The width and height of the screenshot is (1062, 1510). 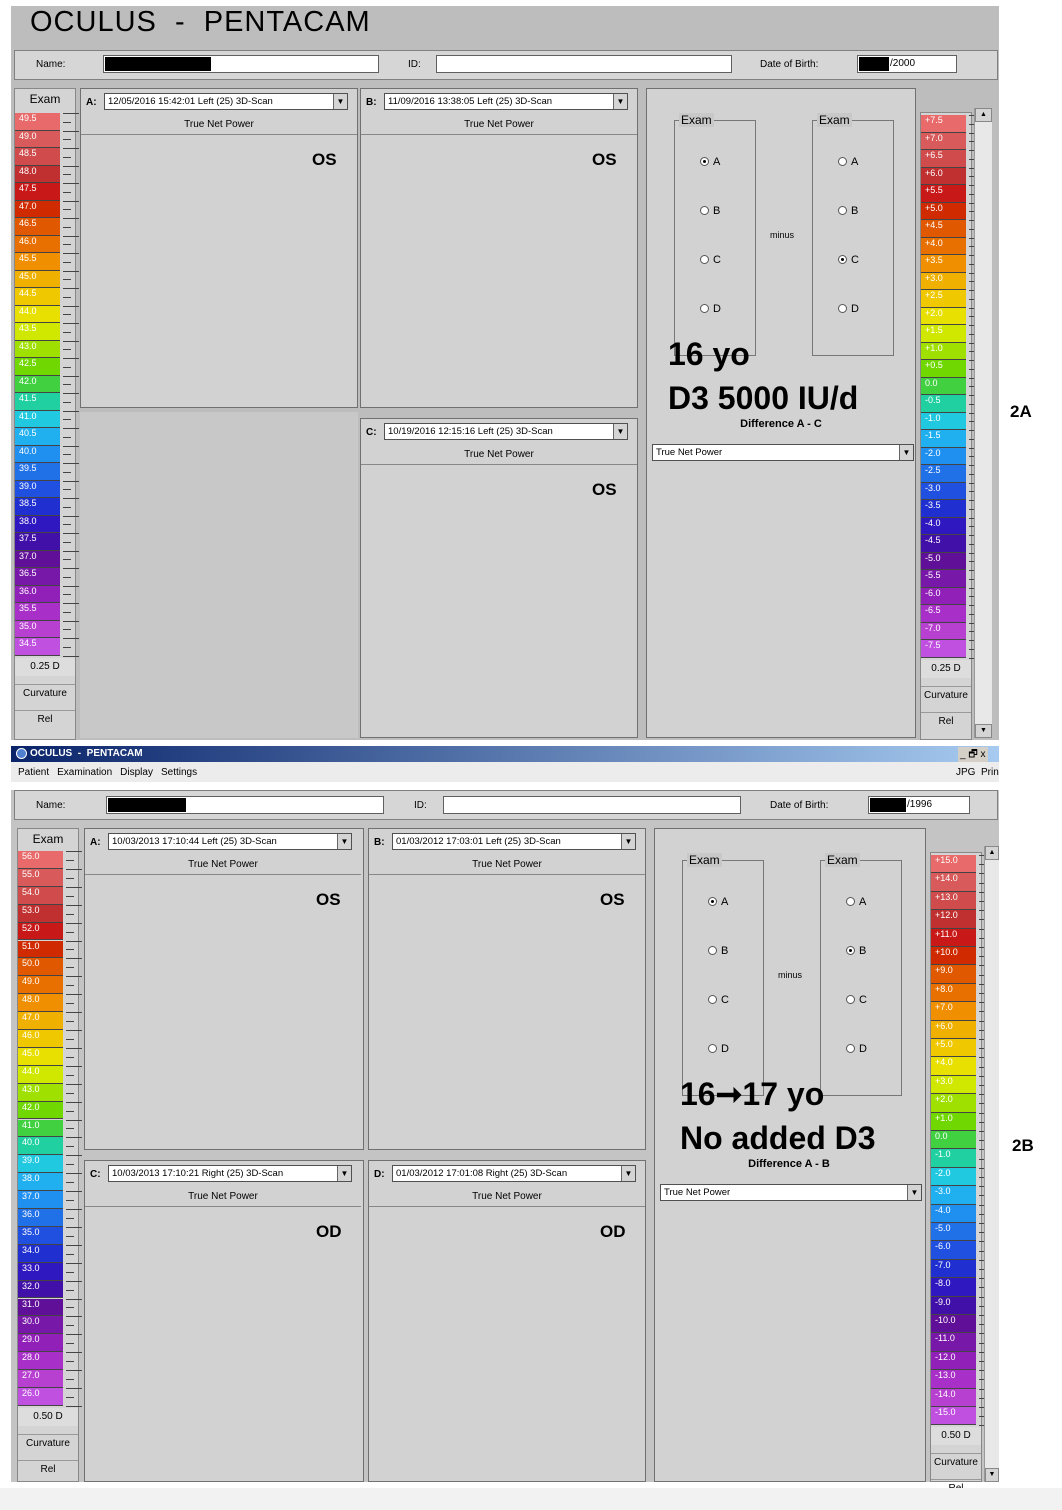 I want to click on top-map-a, so click(x=219, y=248).